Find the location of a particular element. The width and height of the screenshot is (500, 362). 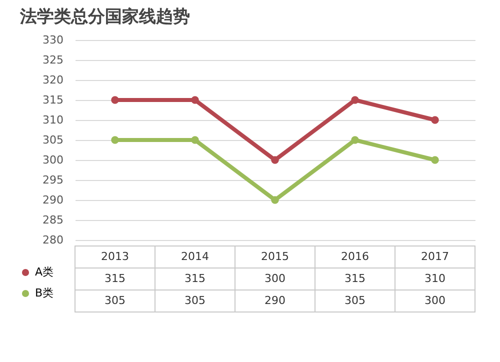

y-tick-label: 300 is located at coordinates (53, 160).